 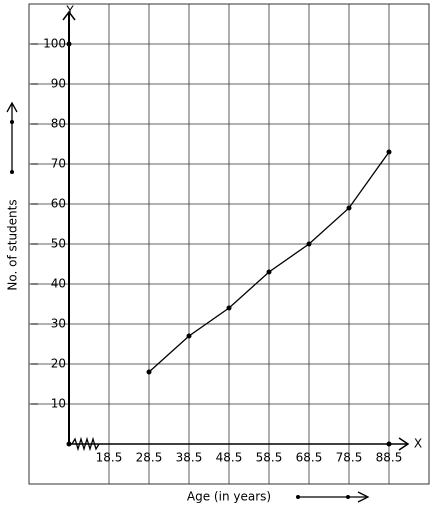 What do you see at coordinates (229, 497) in the screenshot?
I see `x-axis-label: Age (in years)` at bounding box center [229, 497].